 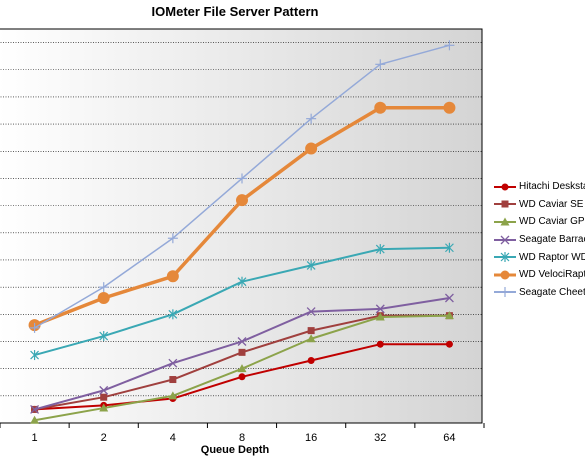 I want to click on legend-label: WD VelociRaptor, so click(x=552, y=275).